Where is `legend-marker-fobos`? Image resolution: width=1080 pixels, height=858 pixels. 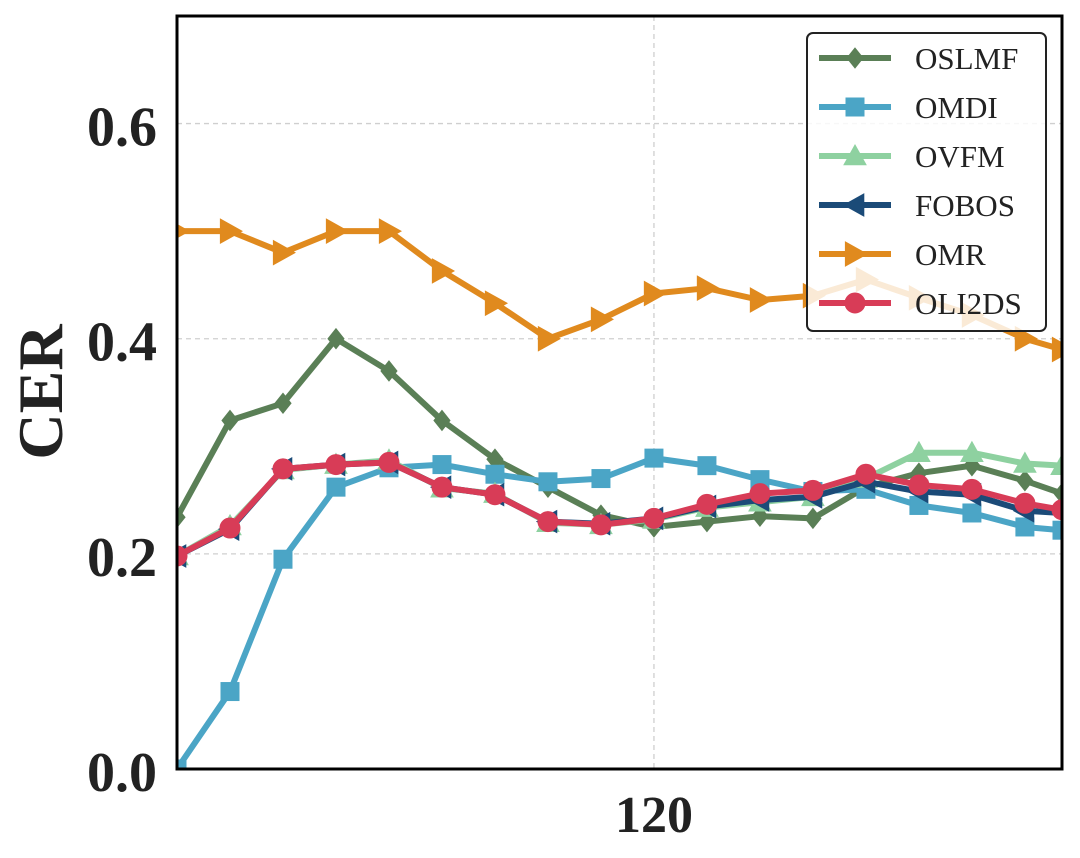
legend-marker-fobos is located at coordinates (853, 205).